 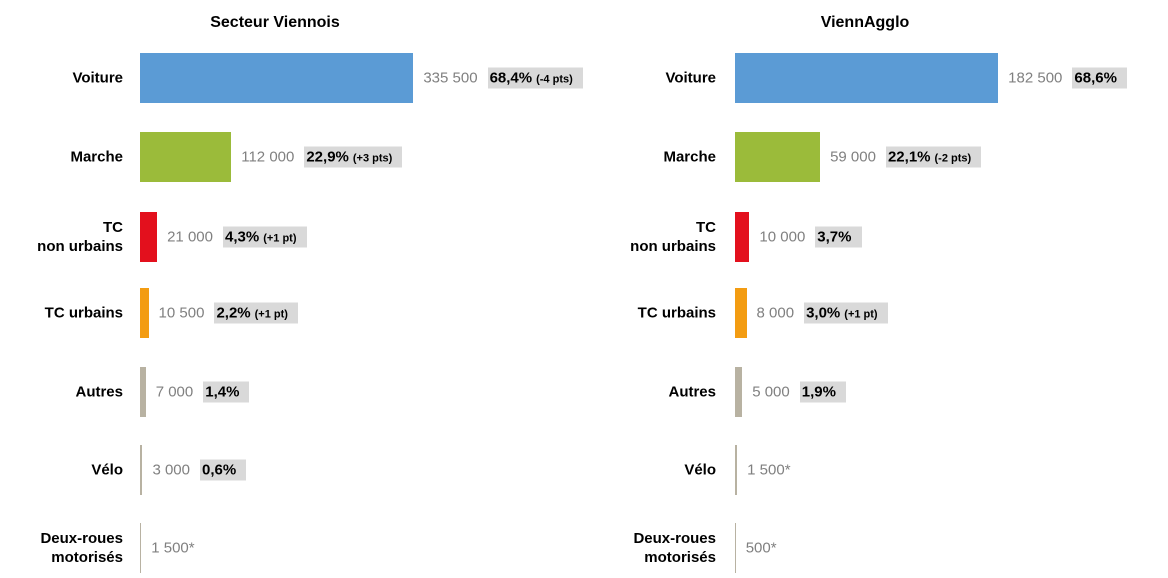 I want to click on share-box: 22,1% (-2 pts), so click(x=933, y=157).